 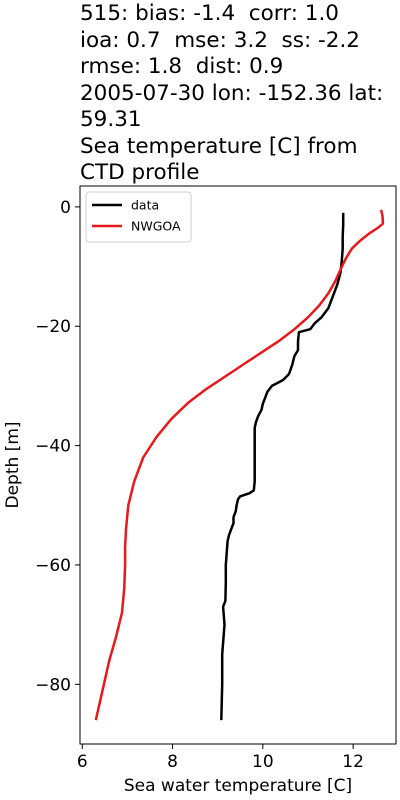 What do you see at coordinates (82, 762) in the screenshot?
I see `x-tick-label: 6` at bounding box center [82, 762].